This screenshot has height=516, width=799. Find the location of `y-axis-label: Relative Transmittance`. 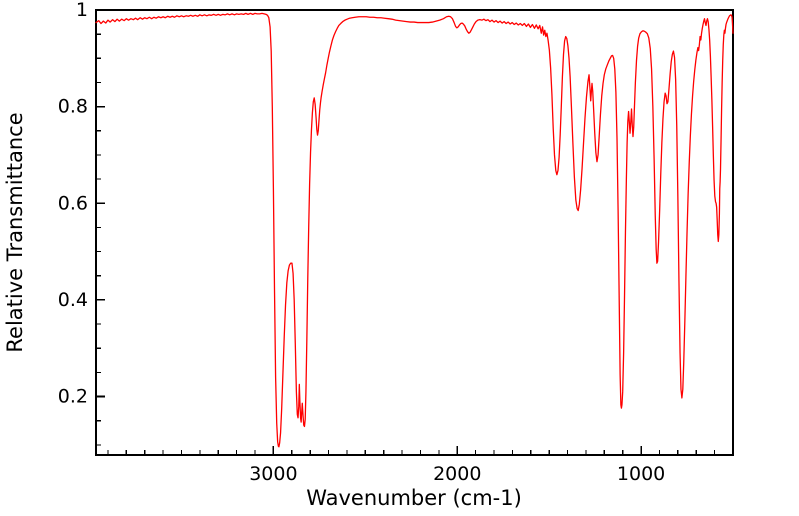

y-axis-label: Relative Transmittance is located at coordinates (15, 232).